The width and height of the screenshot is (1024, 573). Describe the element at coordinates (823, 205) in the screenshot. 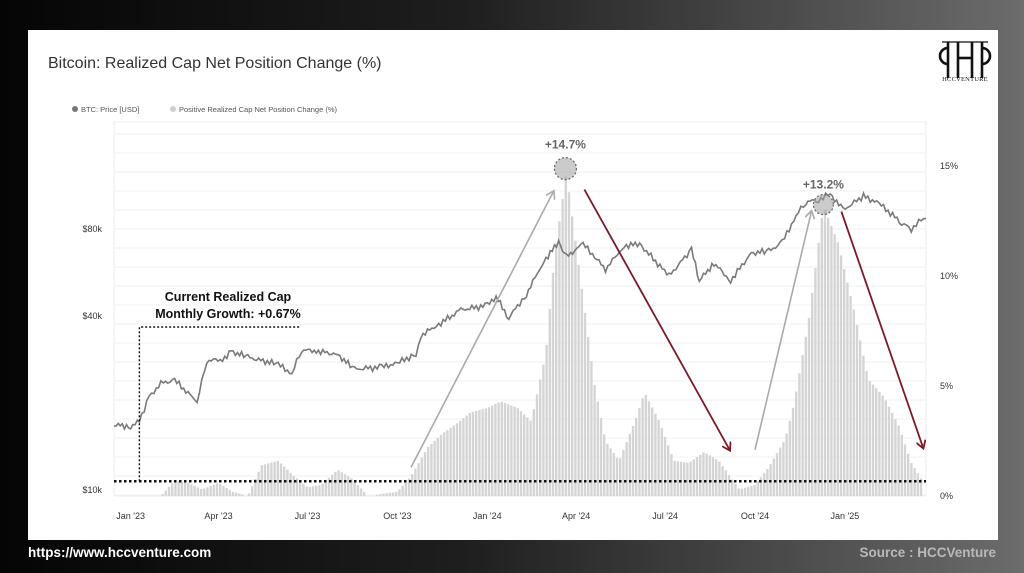

I see `peak-marker-2025` at that location.